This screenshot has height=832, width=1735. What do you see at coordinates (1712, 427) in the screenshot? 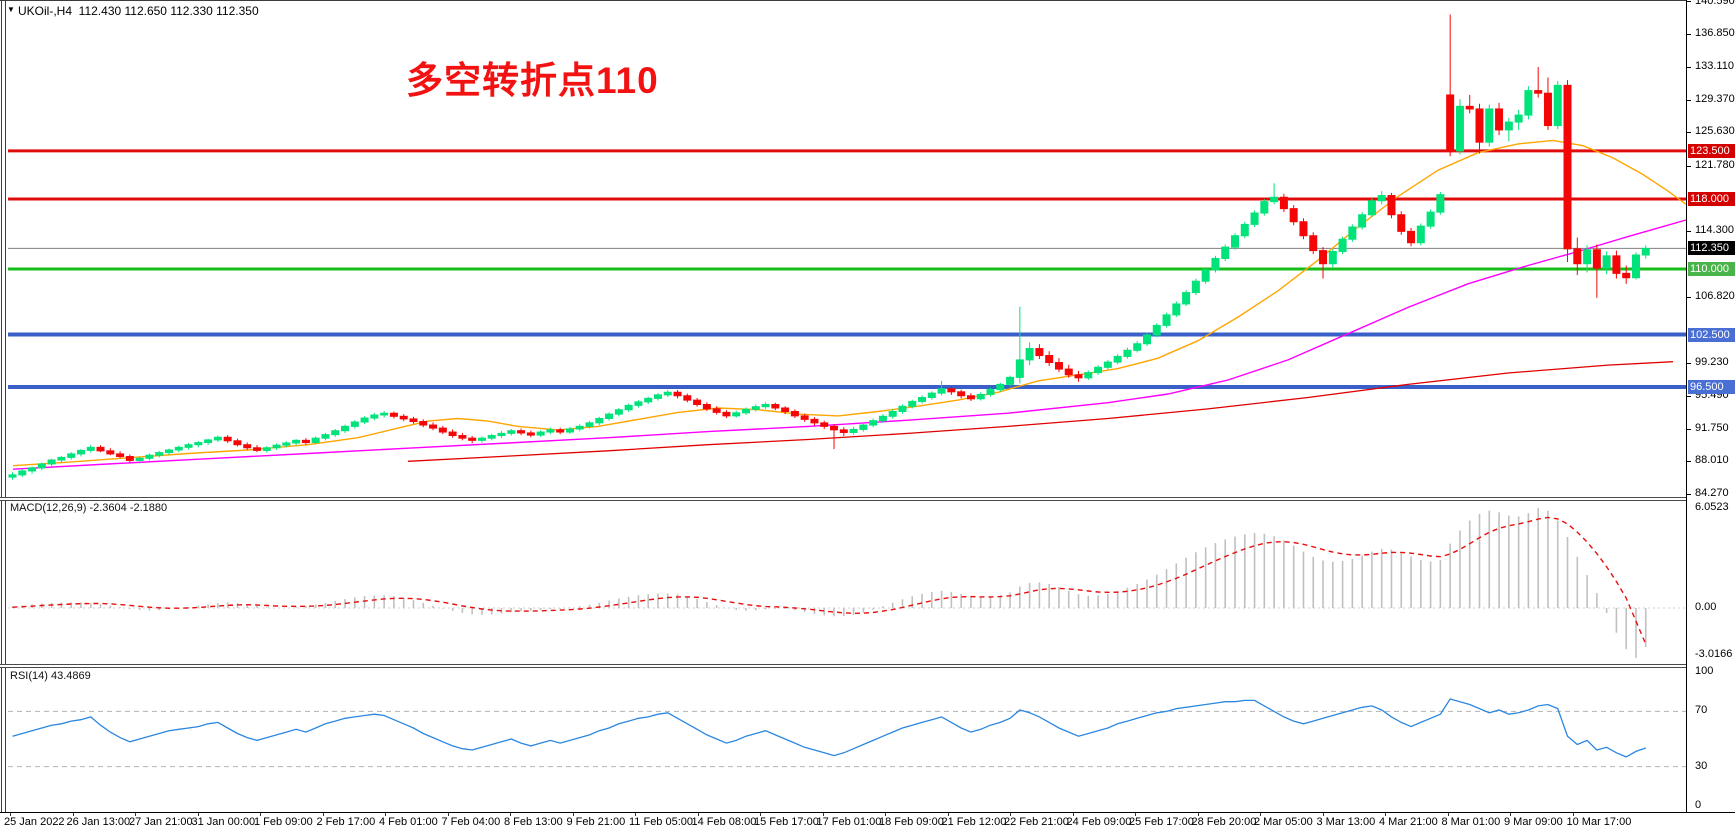
I see `price-tick-label: 91.750` at bounding box center [1712, 427].